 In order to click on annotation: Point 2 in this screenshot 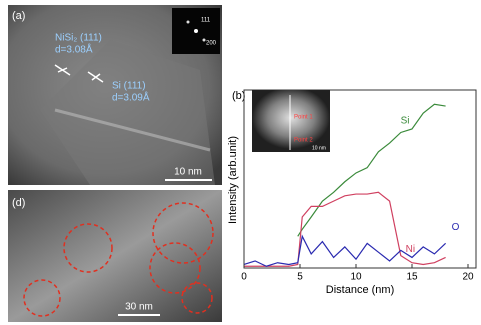, I will do `click(303, 141)`.